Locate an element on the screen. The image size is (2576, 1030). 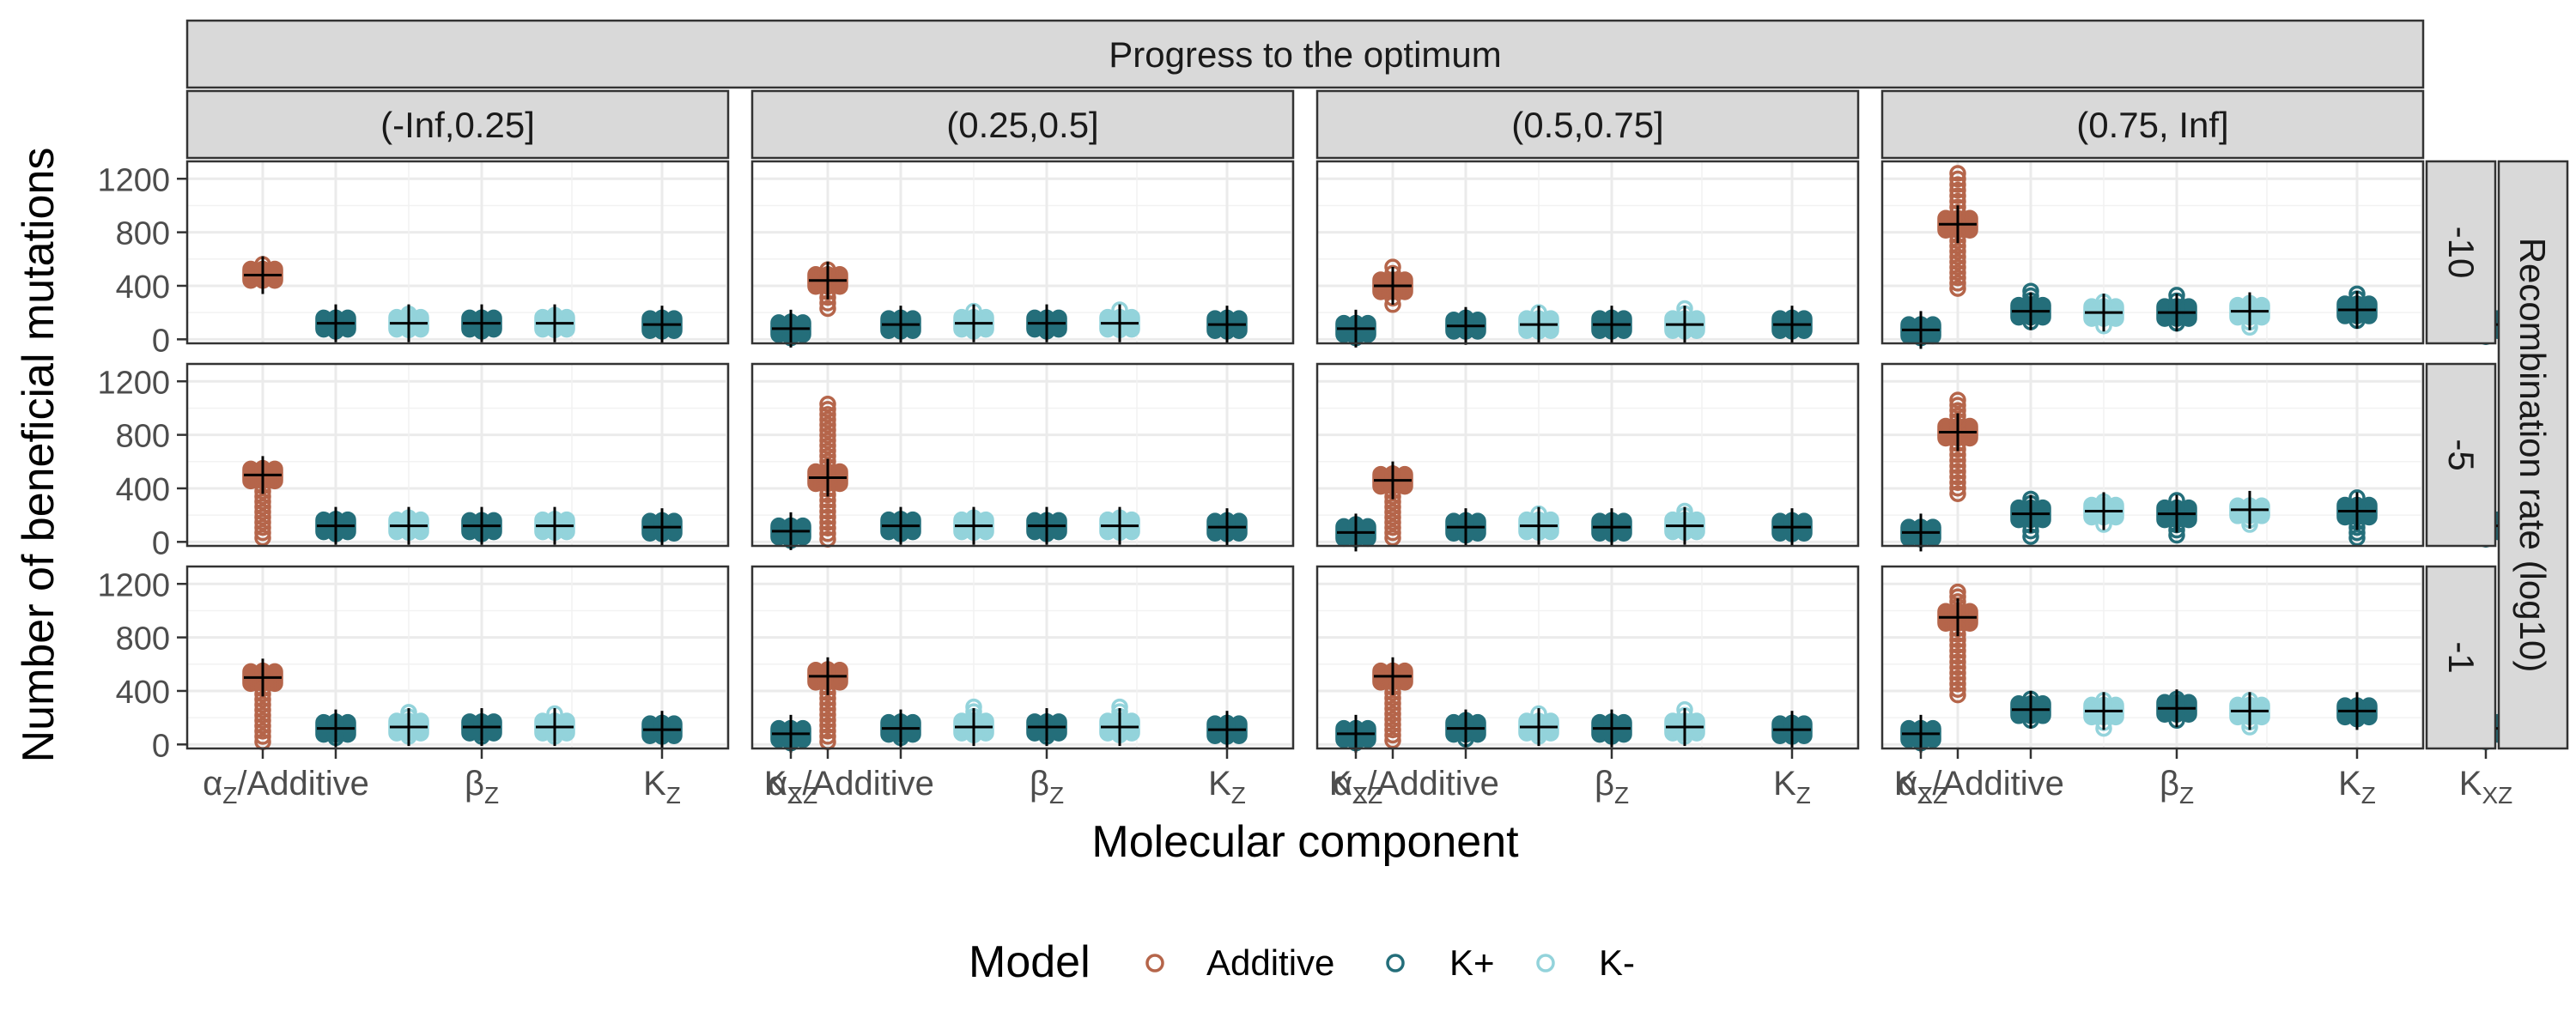
y-tick-label: 1200 is located at coordinates (133, 383).